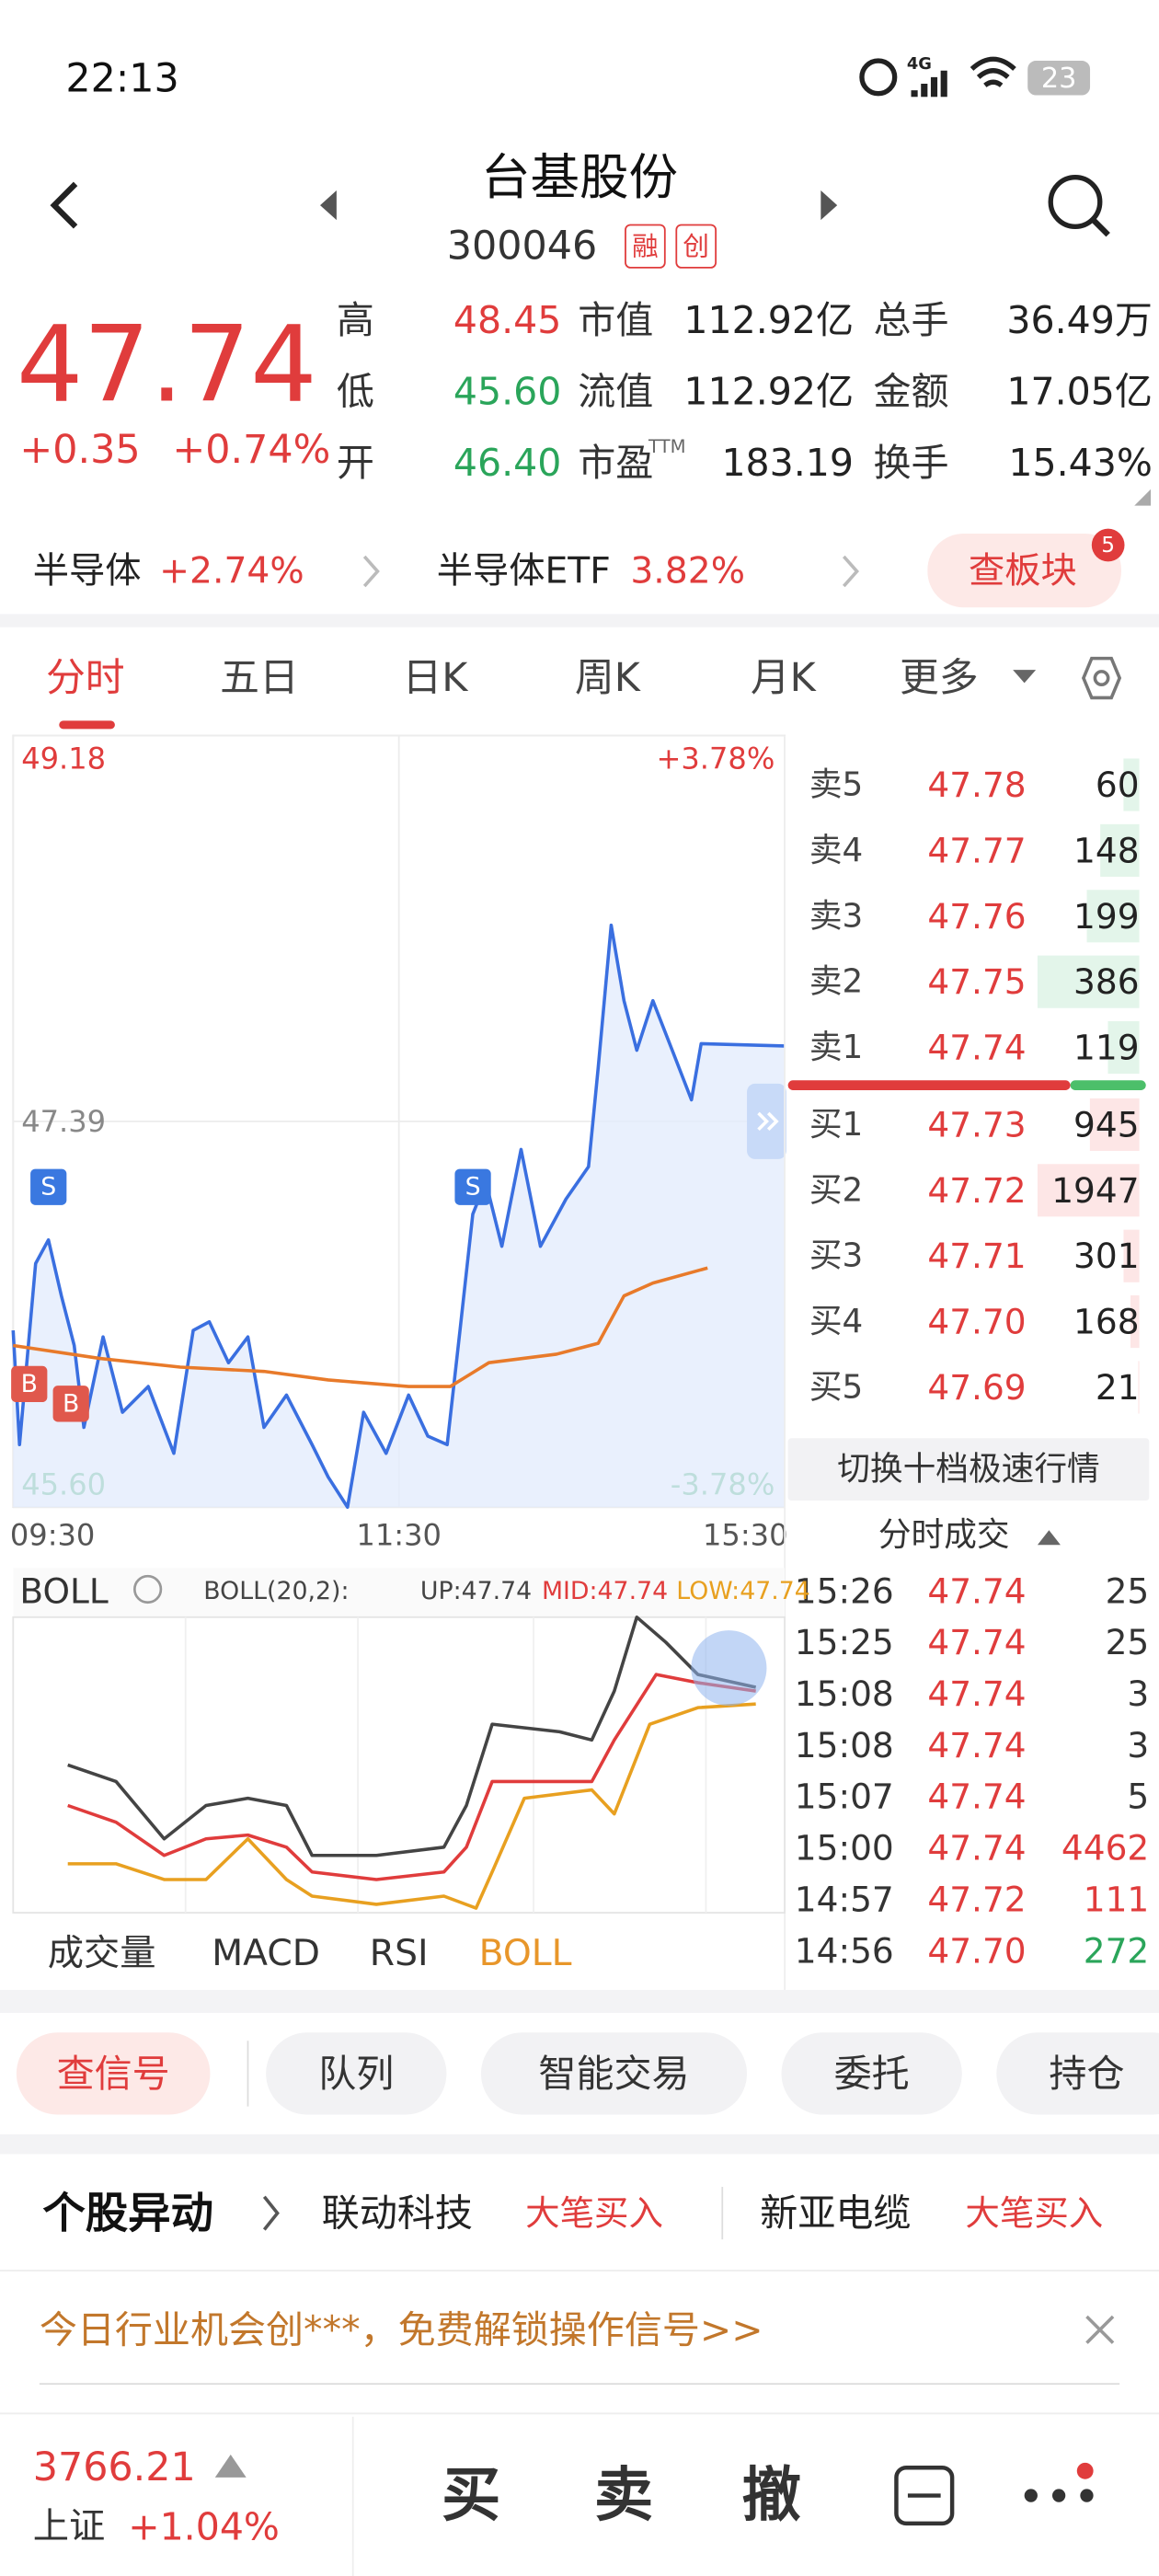 This screenshot has width=1159, height=2576. Describe the element at coordinates (836, 982) in the screenshot. I see `book-label: 卖2` at that location.